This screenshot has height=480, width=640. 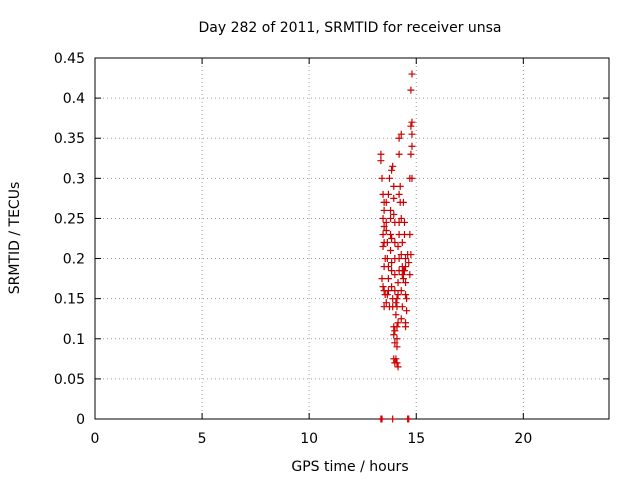 What do you see at coordinates (74, 179) in the screenshot?
I see `y-tick-label: 0.3` at bounding box center [74, 179].